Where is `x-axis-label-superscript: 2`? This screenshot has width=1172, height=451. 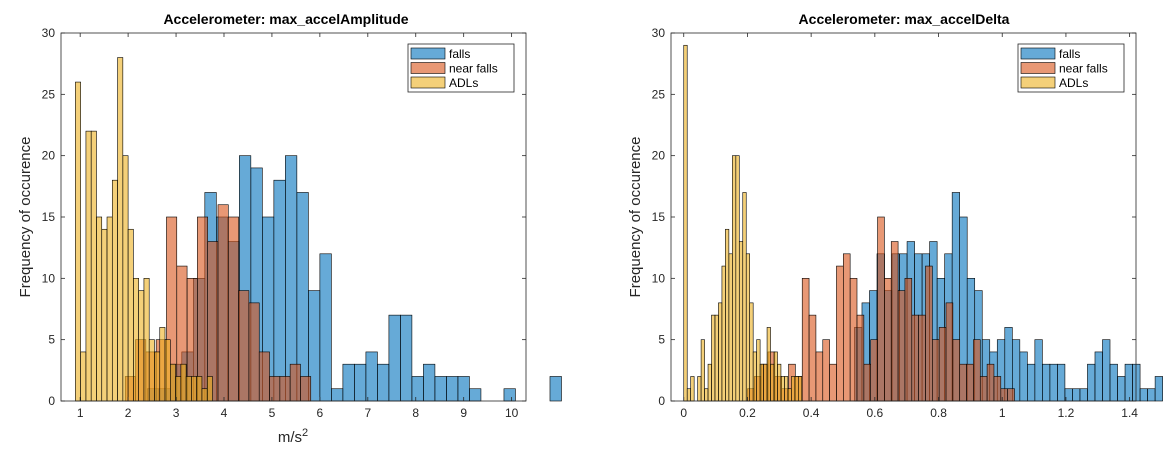
x-axis-label-superscript: 2 is located at coordinates (305, 433).